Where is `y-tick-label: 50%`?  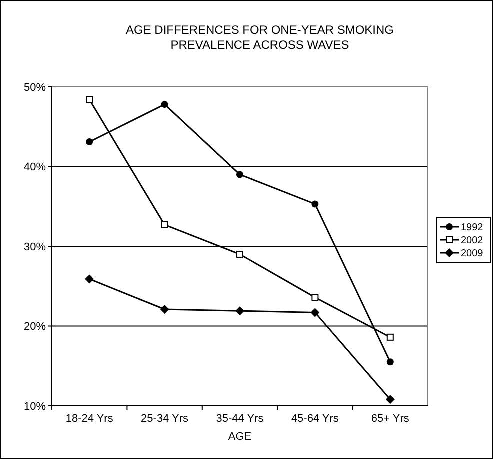
y-tick-label: 50% is located at coordinates (35, 88).